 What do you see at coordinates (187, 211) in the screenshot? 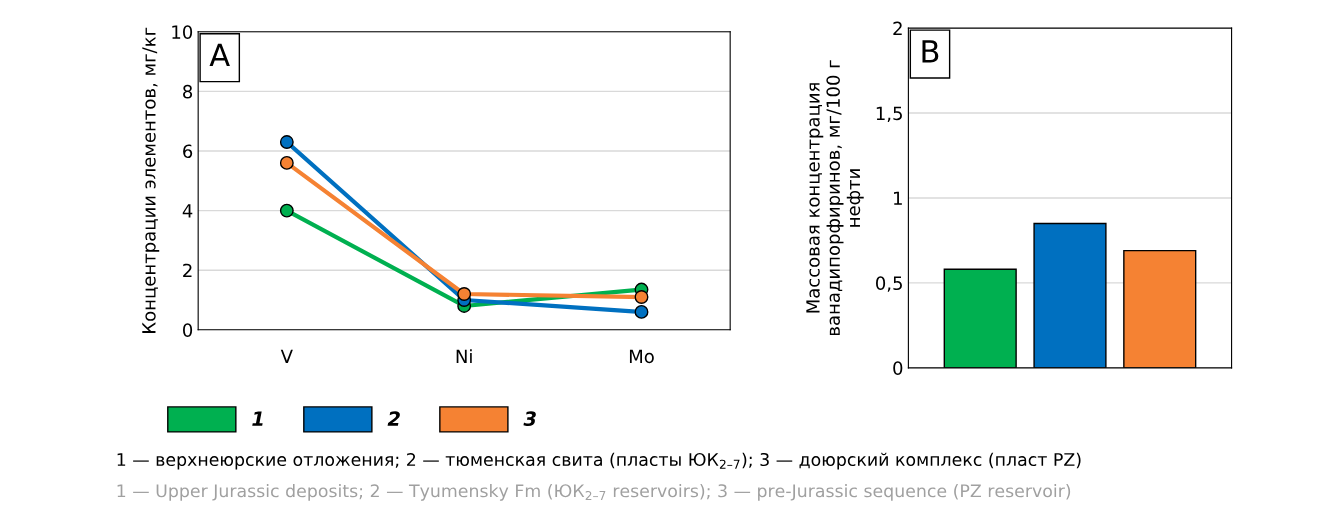
I see `y-tick-label: 4` at bounding box center [187, 211].